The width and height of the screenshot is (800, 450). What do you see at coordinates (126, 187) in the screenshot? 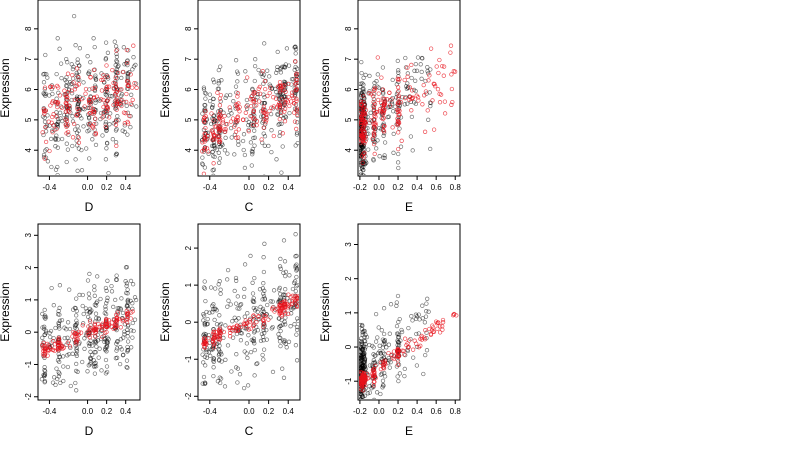
I see `x-tick-label: 0.4` at bounding box center [126, 187].